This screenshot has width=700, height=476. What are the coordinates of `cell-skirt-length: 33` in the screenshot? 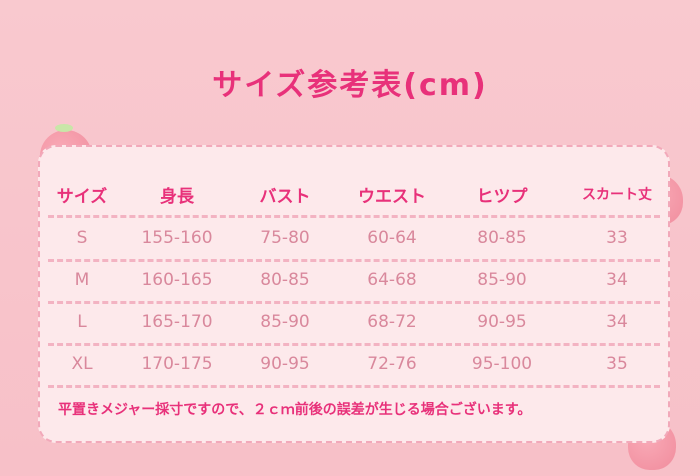 It's located at (617, 238).